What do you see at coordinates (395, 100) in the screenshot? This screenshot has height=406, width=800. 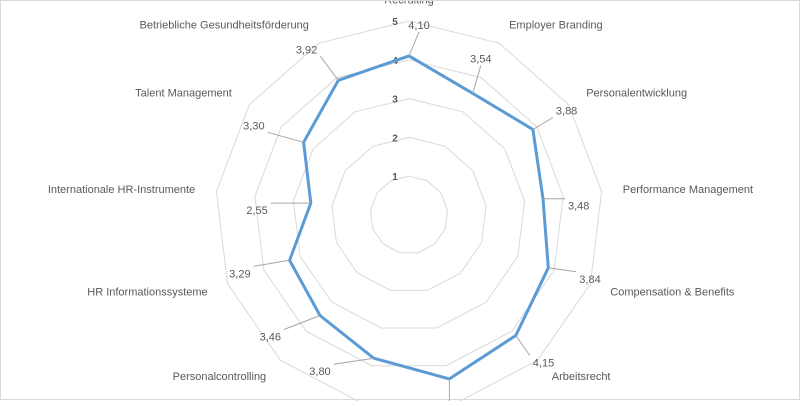 I see `tick-label: 3` at bounding box center [395, 100].